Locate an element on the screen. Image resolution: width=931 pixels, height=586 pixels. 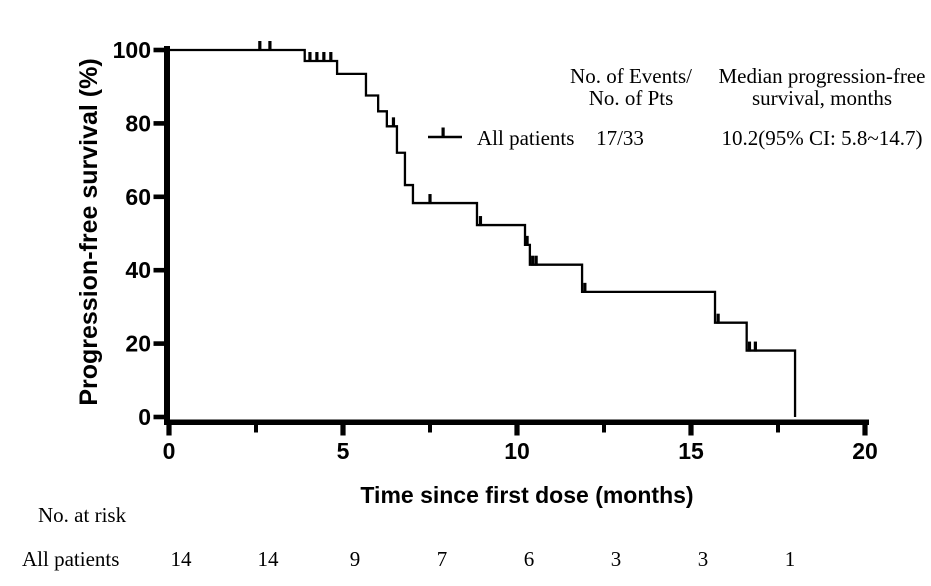
x-tick-label: 10 is located at coordinates (517, 451).